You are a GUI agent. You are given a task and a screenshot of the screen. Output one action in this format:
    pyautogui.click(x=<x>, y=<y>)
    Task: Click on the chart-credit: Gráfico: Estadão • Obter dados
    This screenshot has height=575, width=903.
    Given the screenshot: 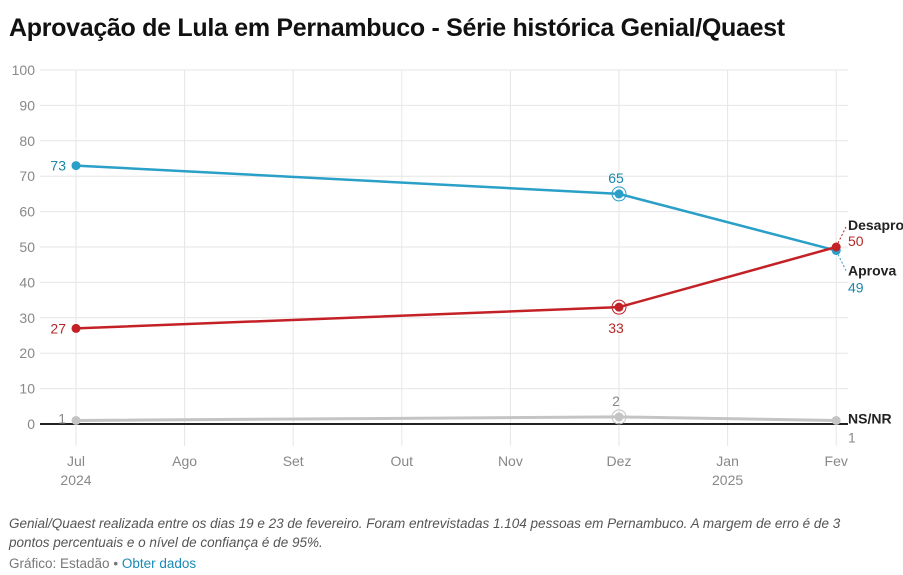 What is the action you would take?
    pyautogui.click(x=102, y=563)
    